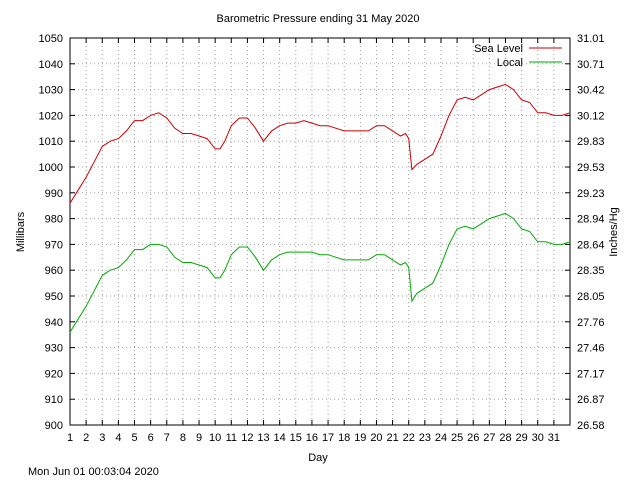 This screenshot has height=480, width=640. Describe the element at coordinates (328, 438) in the screenshot. I see `x-tick-label: 17` at that location.